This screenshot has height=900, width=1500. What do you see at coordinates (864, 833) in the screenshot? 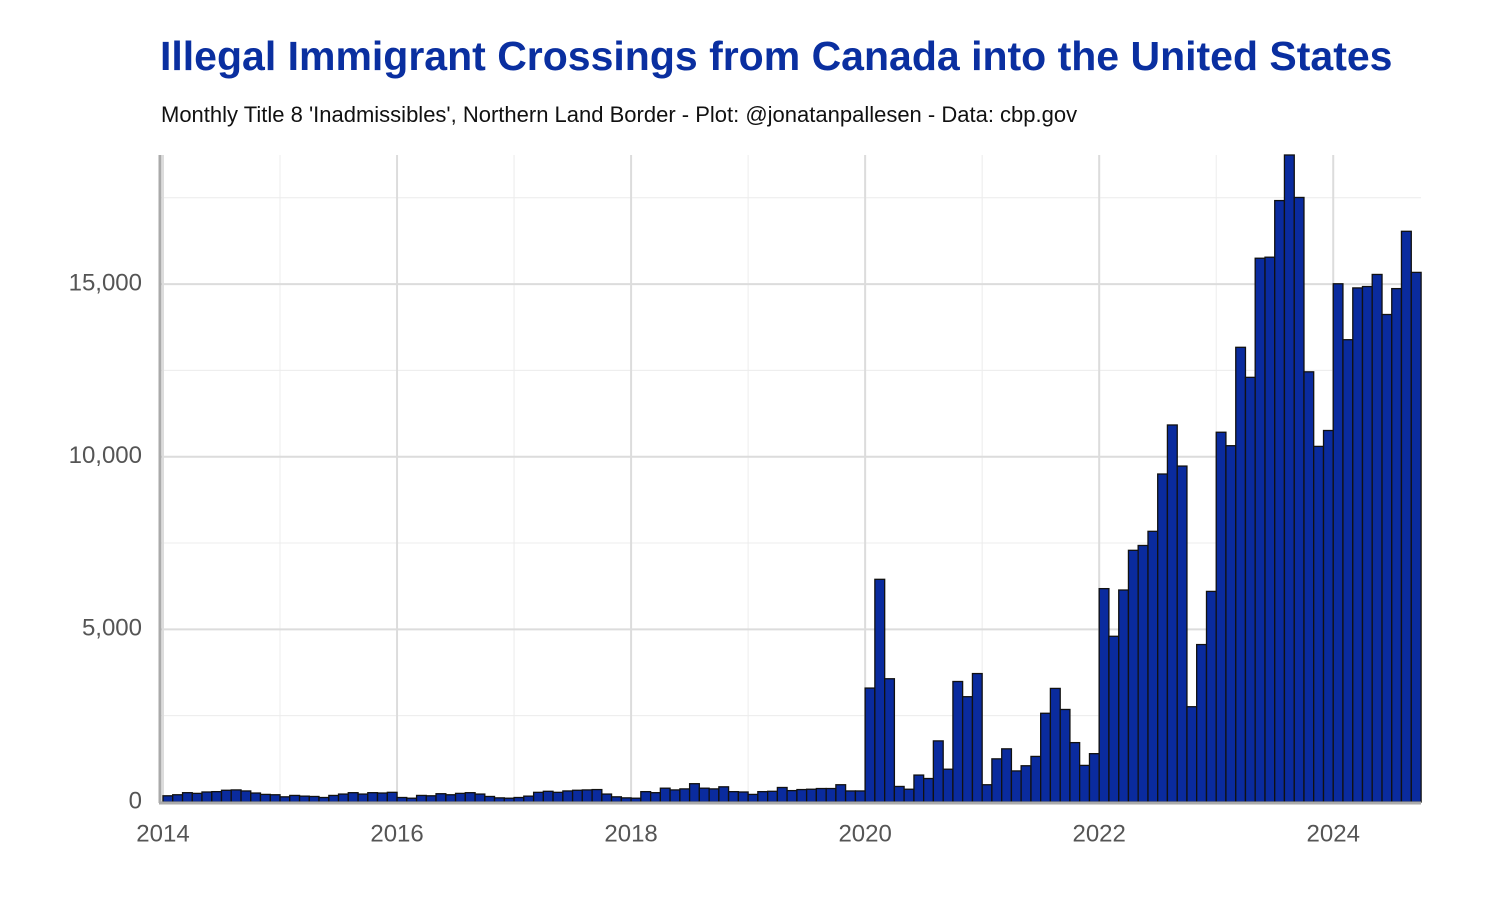
I see `x-tick-label: 2020` at bounding box center [864, 833].